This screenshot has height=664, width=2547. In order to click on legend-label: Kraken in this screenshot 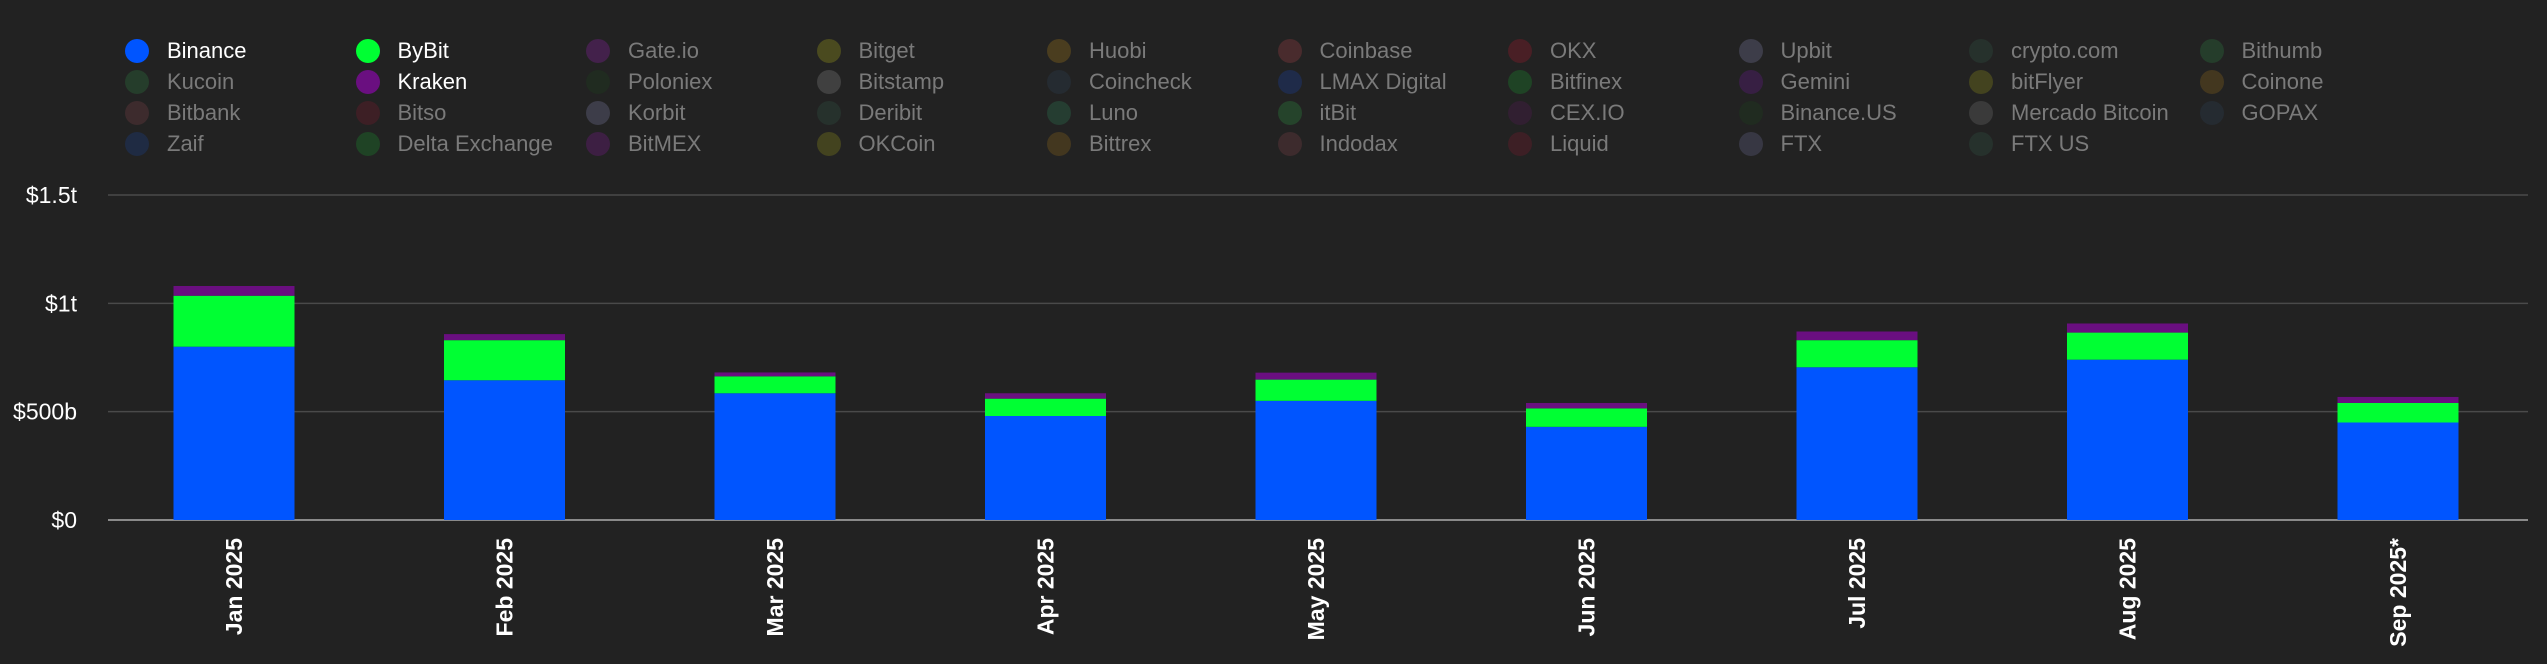, I will do `click(432, 81)`.